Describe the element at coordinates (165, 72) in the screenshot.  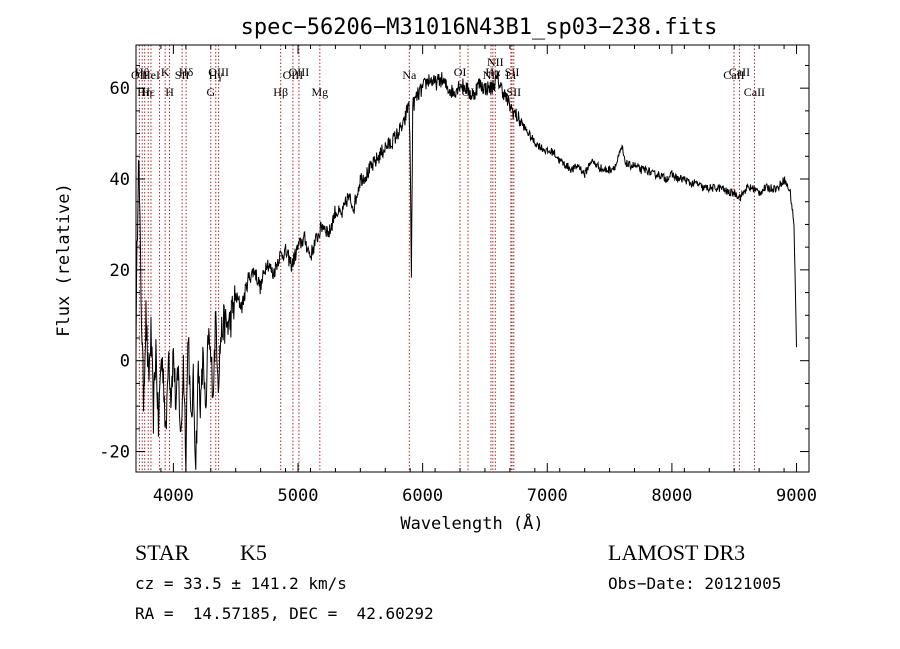
I see `marker-label: K` at that location.